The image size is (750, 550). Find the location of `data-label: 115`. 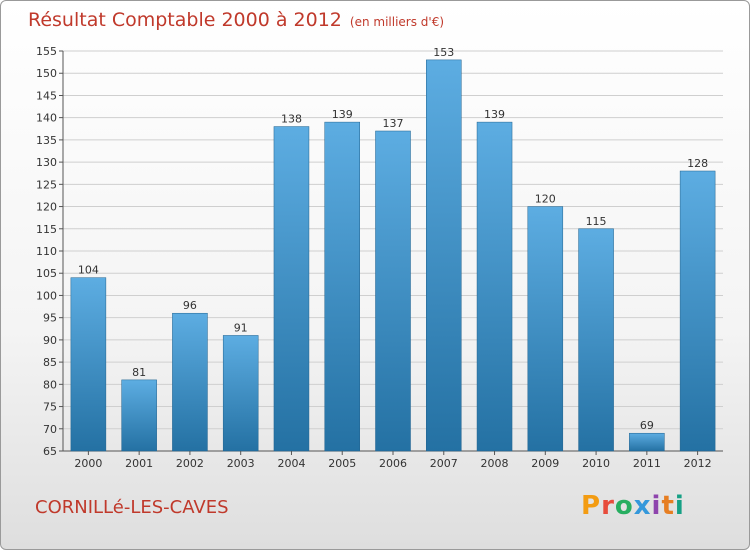

data-label: 115 is located at coordinates (596, 221).